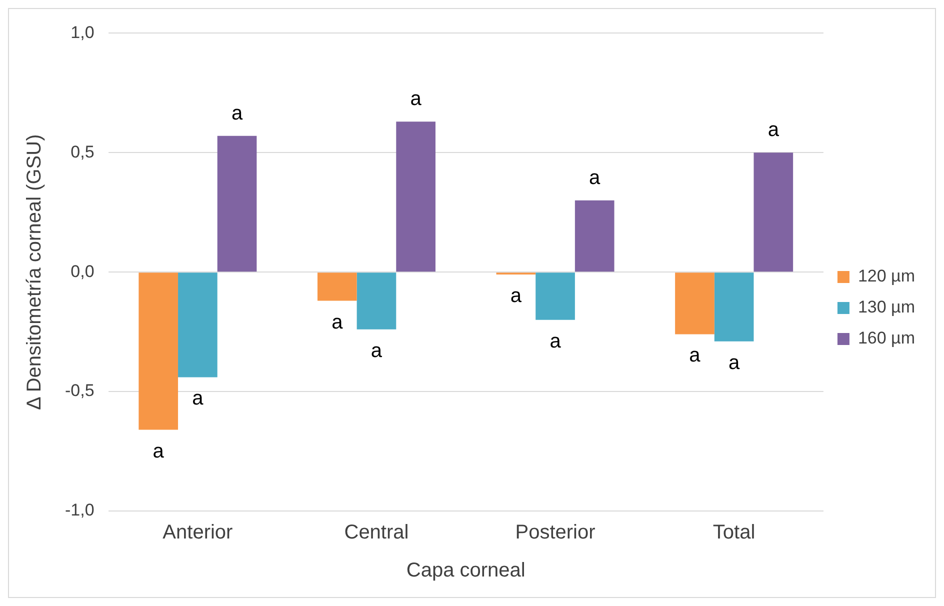  What do you see at coordinates (35, 272) in the screenshot?
I see `y-axis-title: Δ Densitometría corneal (GSU)` at bounding box center [35, 272].